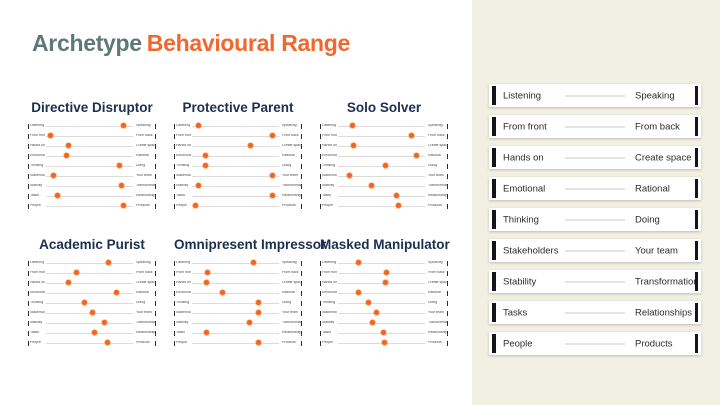 Image resolution: width=720 pixels, height=405 pixels. I want to click on legend-right-label: Products, so click(654, 343).